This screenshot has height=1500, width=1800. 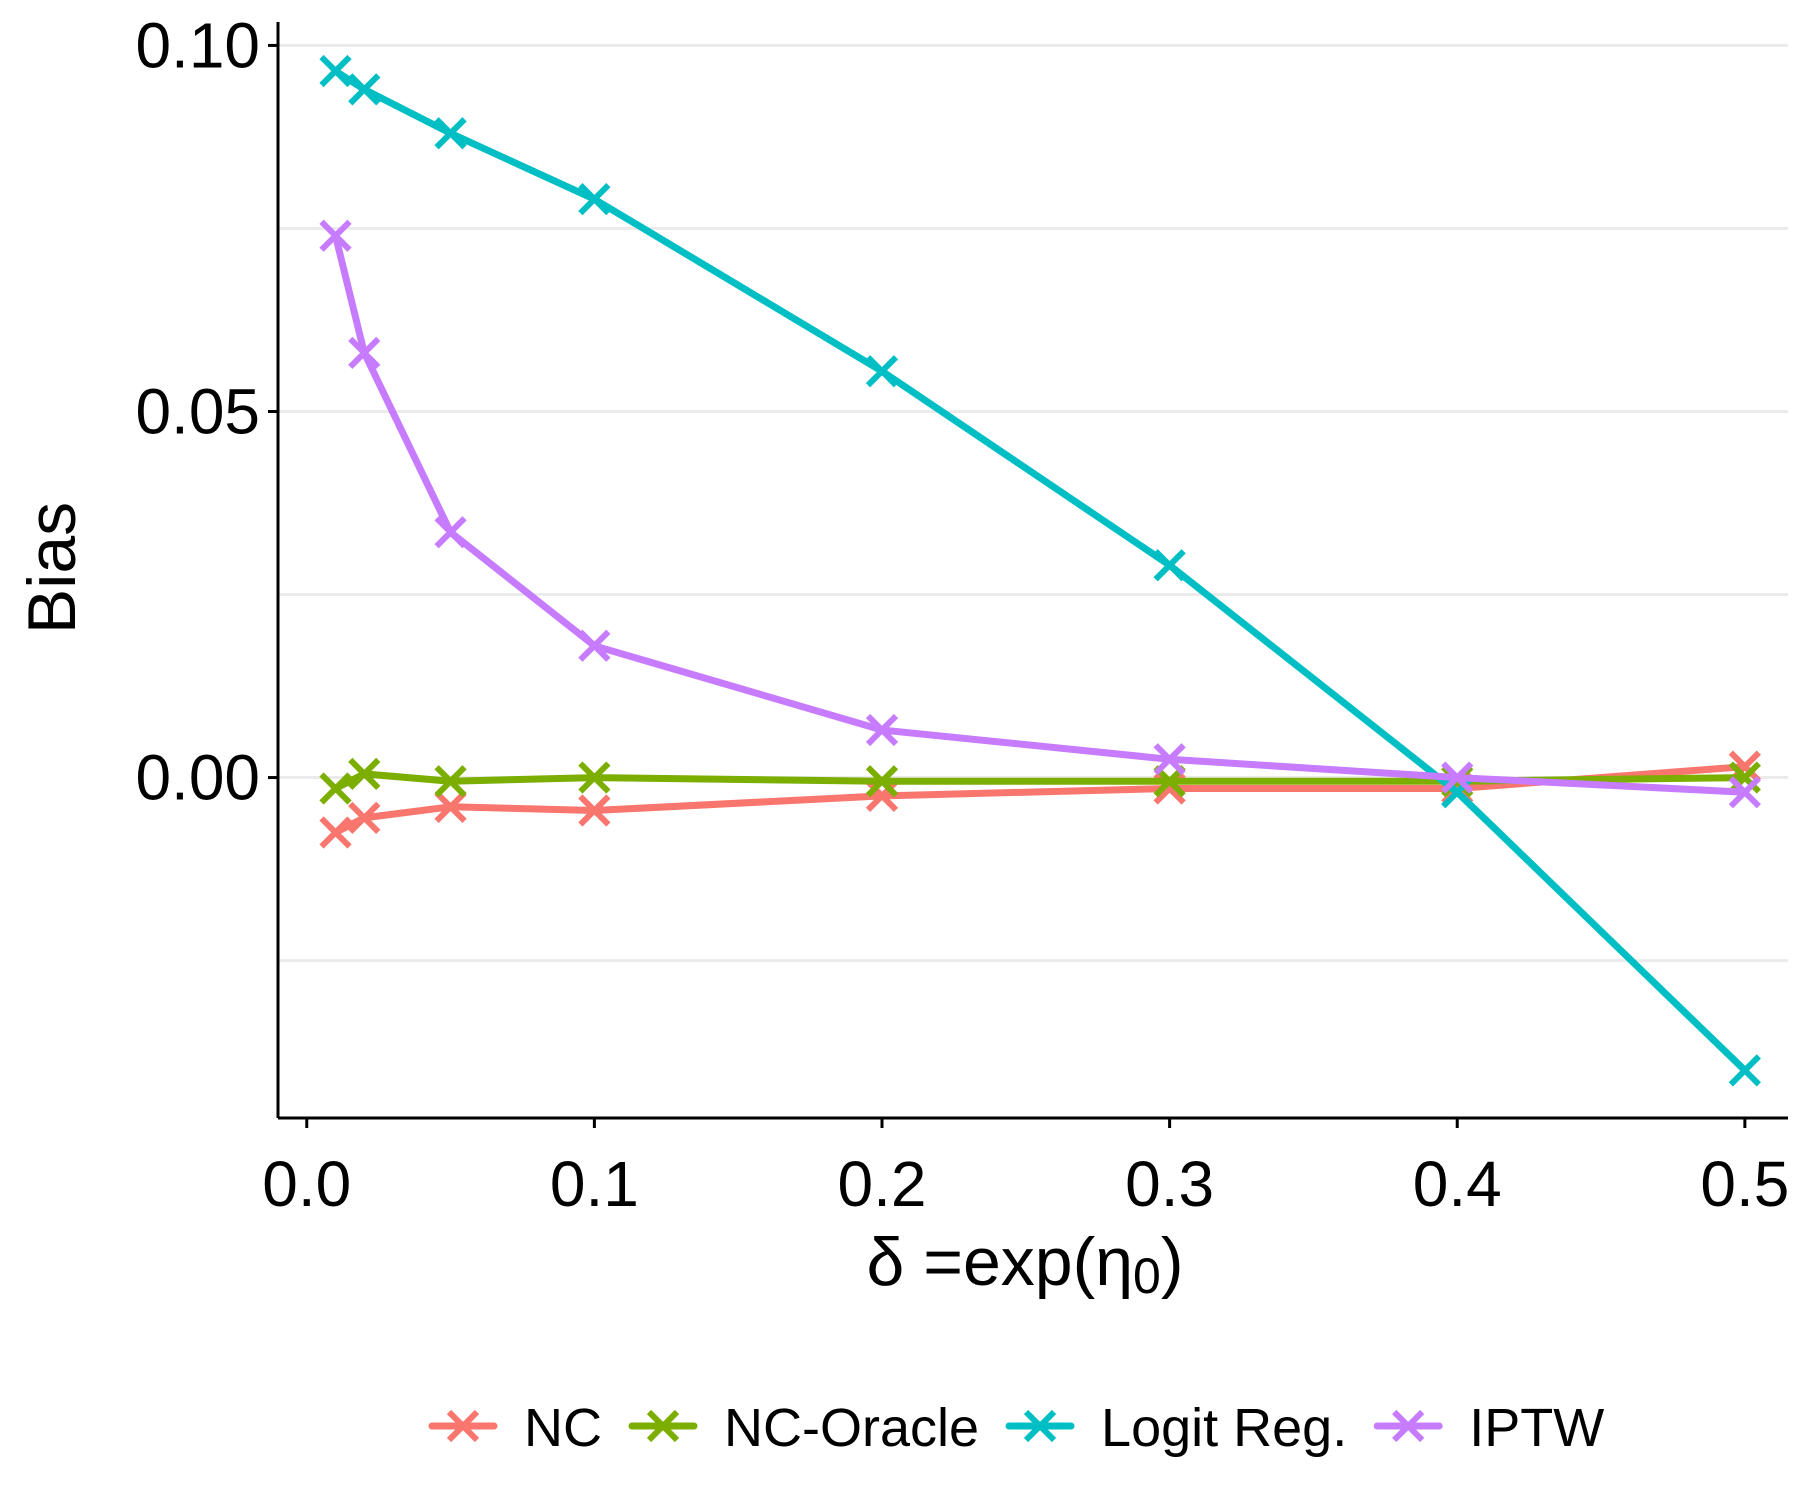 I want to click on legend: NC NC-Oracle Logit Reg. IPTW, so click(x=1016, y=1428).